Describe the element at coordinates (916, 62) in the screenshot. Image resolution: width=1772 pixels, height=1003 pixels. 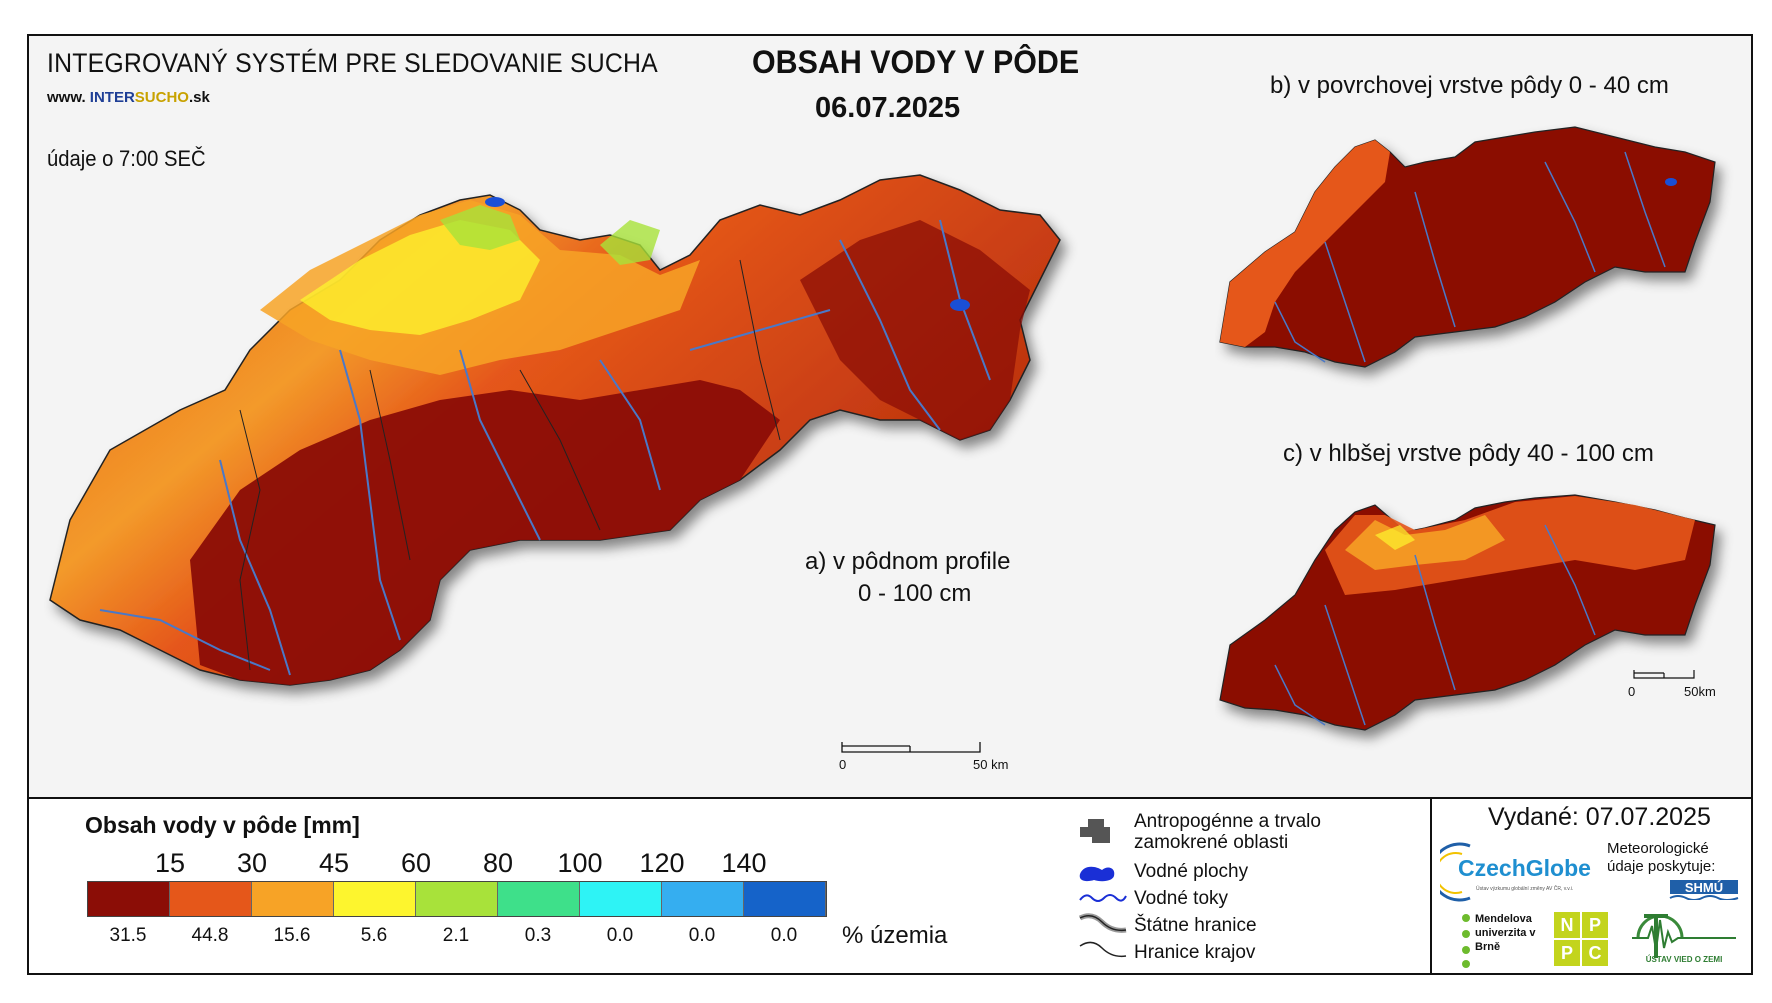
I see `main-title: OBSAH VODY V PÔDE` at that location.